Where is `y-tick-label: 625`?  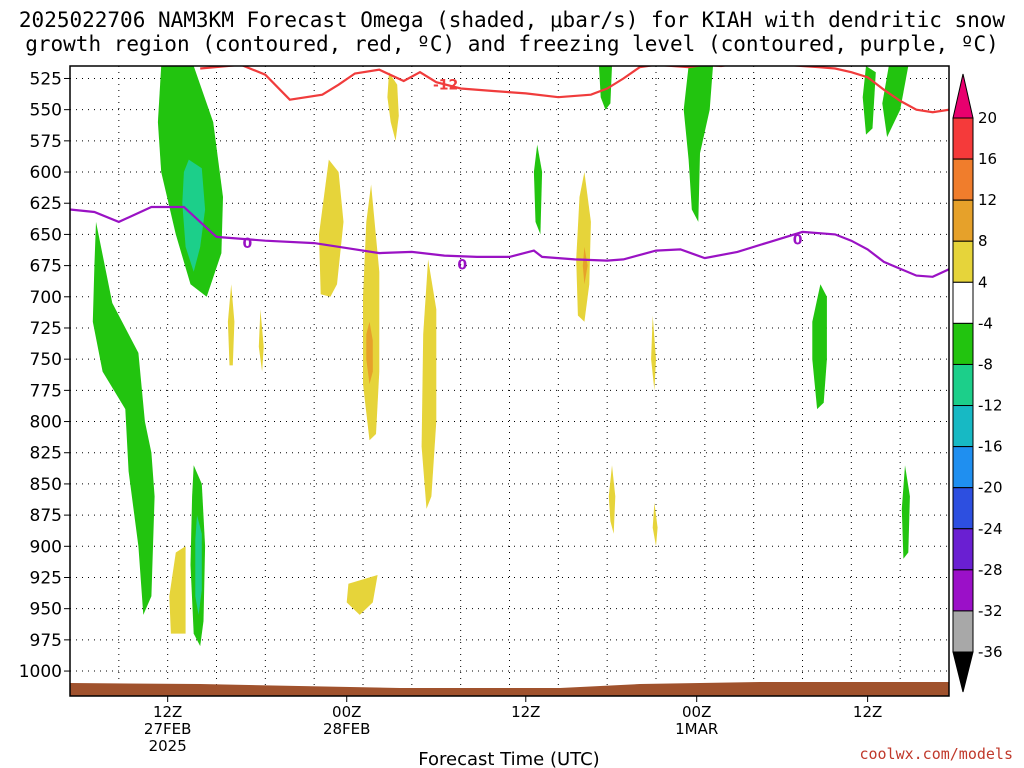
y-tick-label: 625 is located at coordinates (46, 204).